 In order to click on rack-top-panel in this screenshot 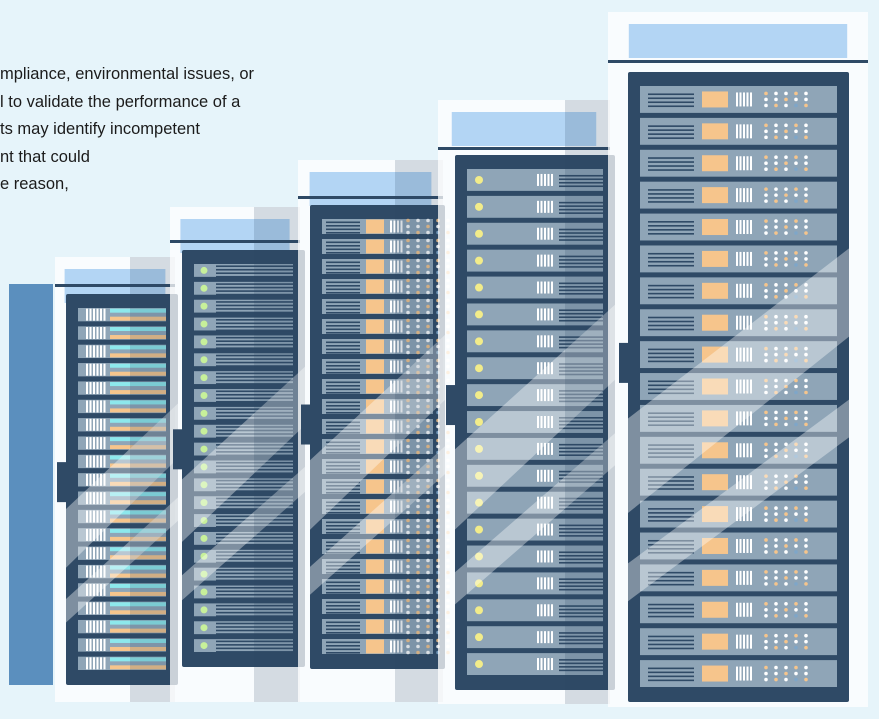, I will do `click(738, 41)`.